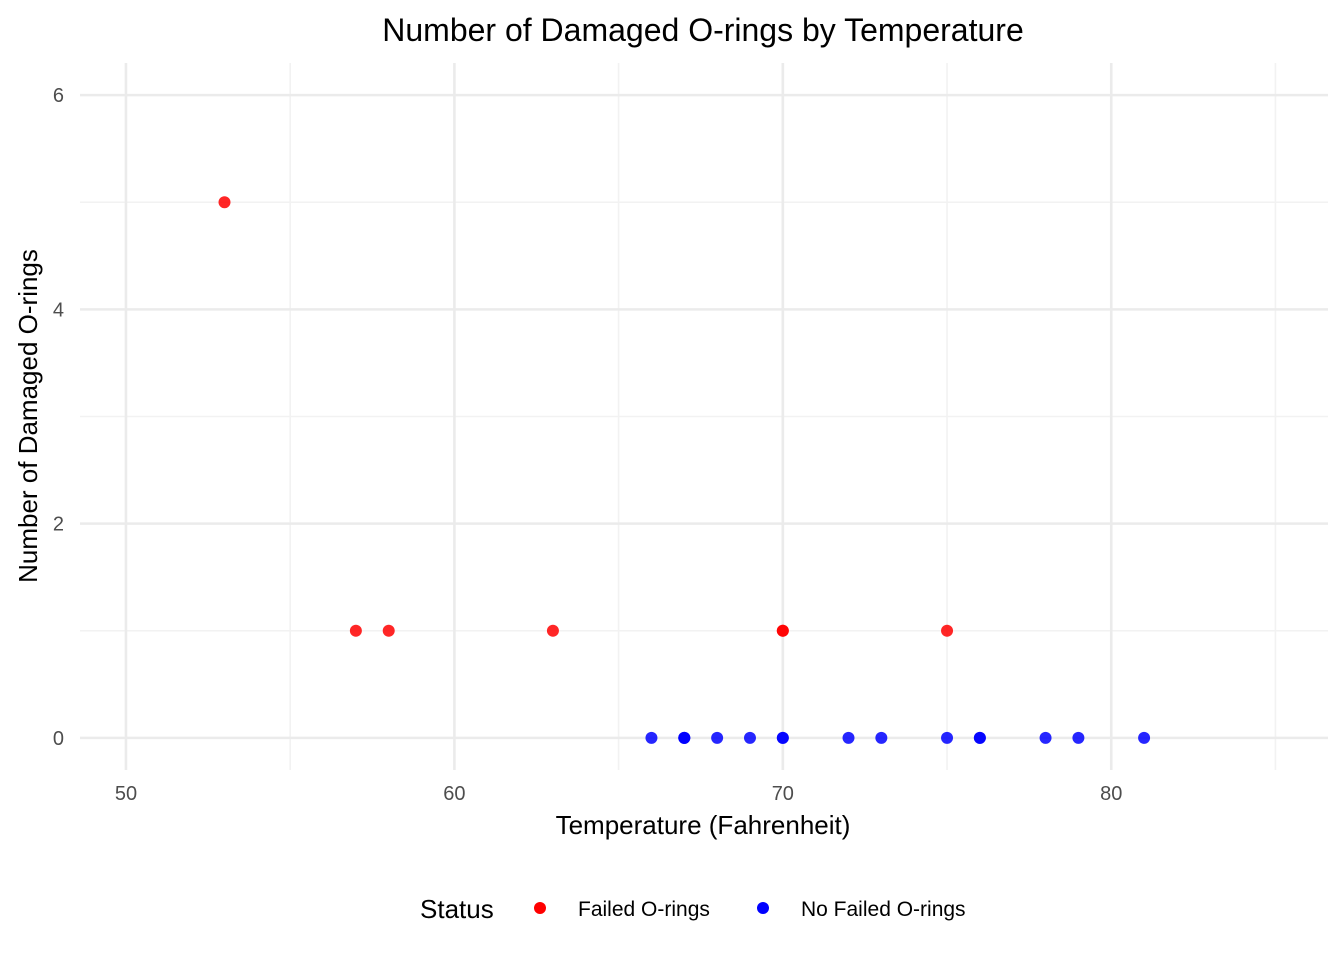 The height and width of the screenshot is (960, 1344). What do you see at coordinates (126, 794) in the screenshot?
I see `x-tick-label: 50` at bounding box center [126, 794].